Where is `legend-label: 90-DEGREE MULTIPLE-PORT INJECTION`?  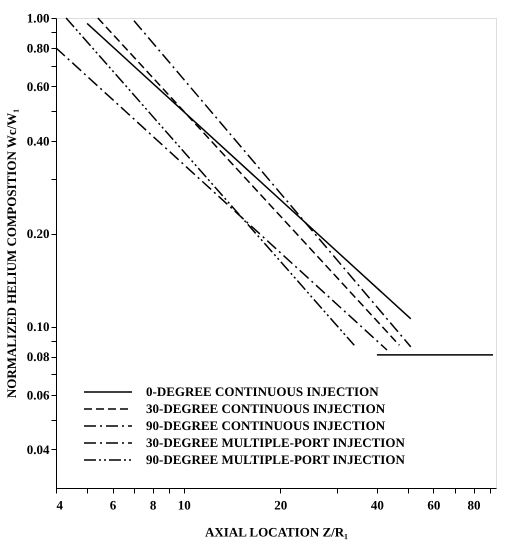 legend-label: 90-DEGREE MULTIPLE-PORT INJECTION is located at coordinates (276, 459).